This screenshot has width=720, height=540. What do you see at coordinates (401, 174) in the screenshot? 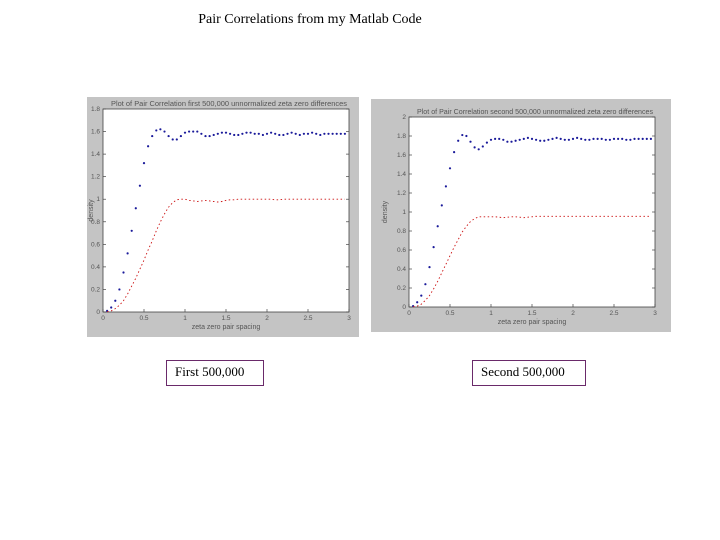
I see `y-tick-label: 1.4` at bounding box center [401, 174].